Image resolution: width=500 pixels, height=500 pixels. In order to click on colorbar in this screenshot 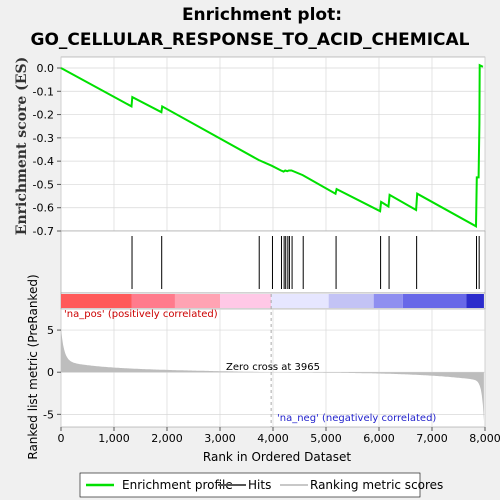, I will do `click(272, 301)`.